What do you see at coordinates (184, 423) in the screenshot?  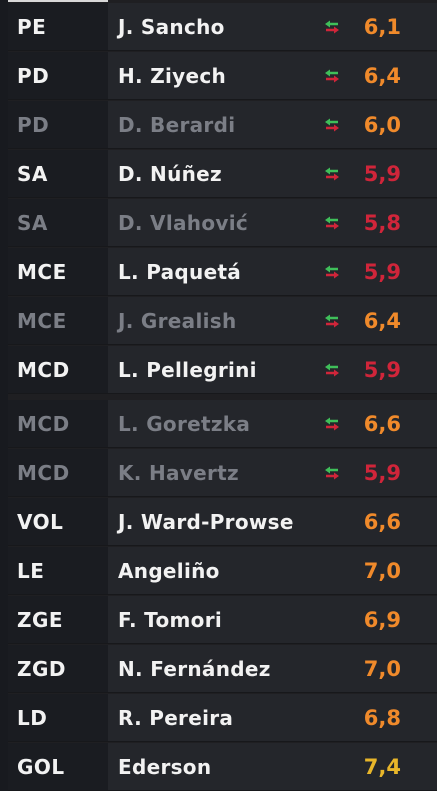 I see `player-name: L. Goretzka` at bounding box center [184, 423].